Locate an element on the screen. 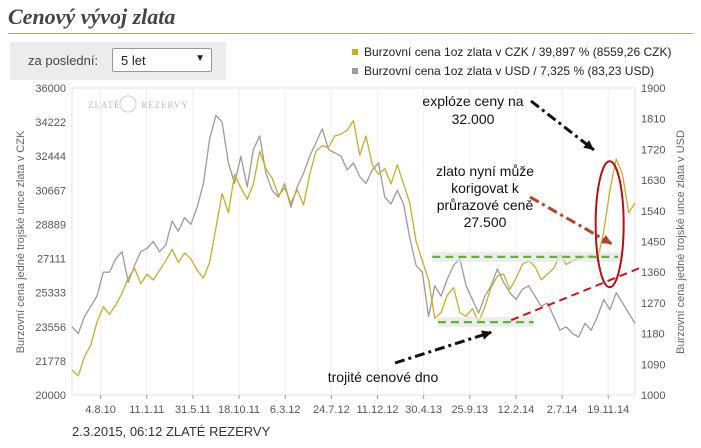 Image resolution: width=701 pixels, height=448 pixels. y-left-tick-label: 32444 is located at coordinates (50, 157).